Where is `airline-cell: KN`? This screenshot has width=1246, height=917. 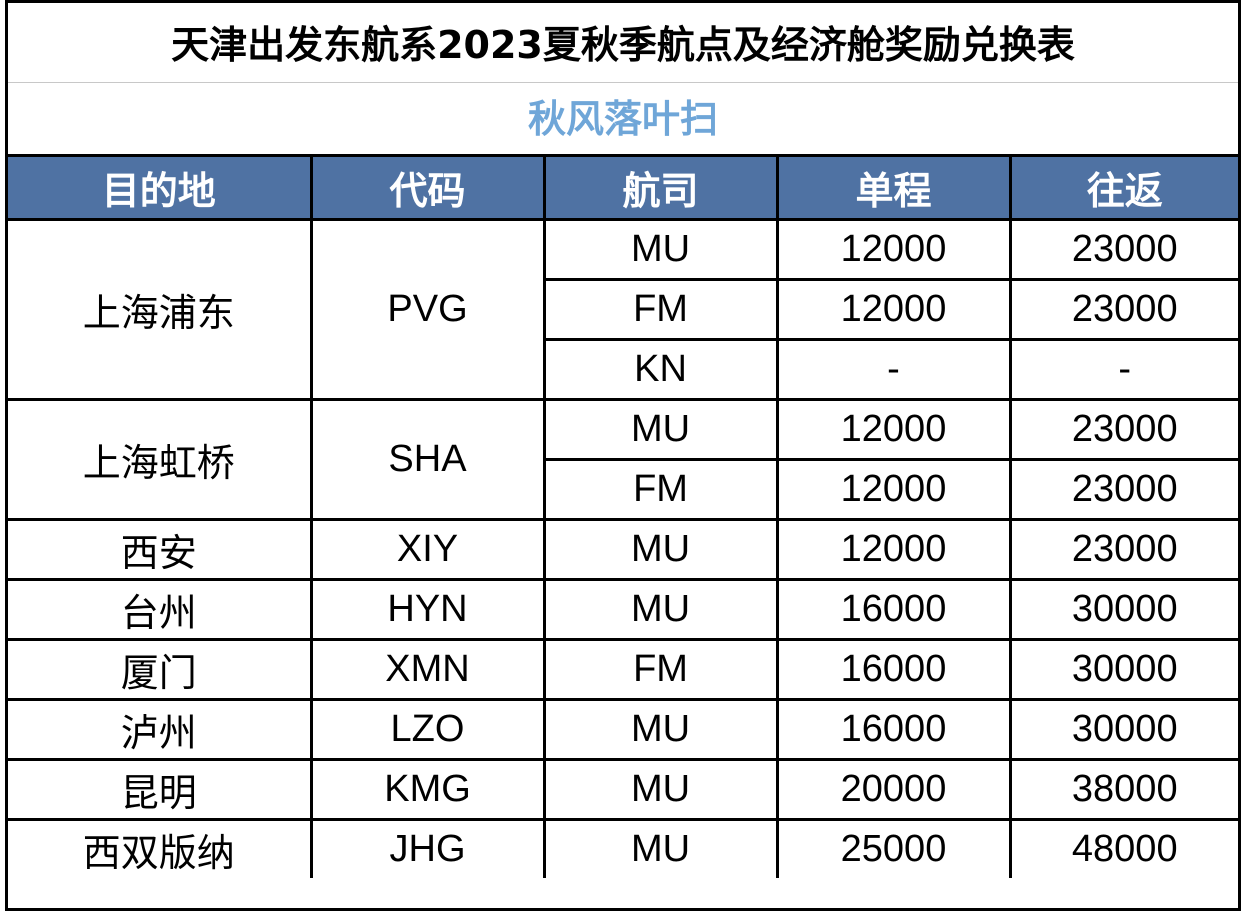
airline-cell: KN is located at coordinates (661, 369).